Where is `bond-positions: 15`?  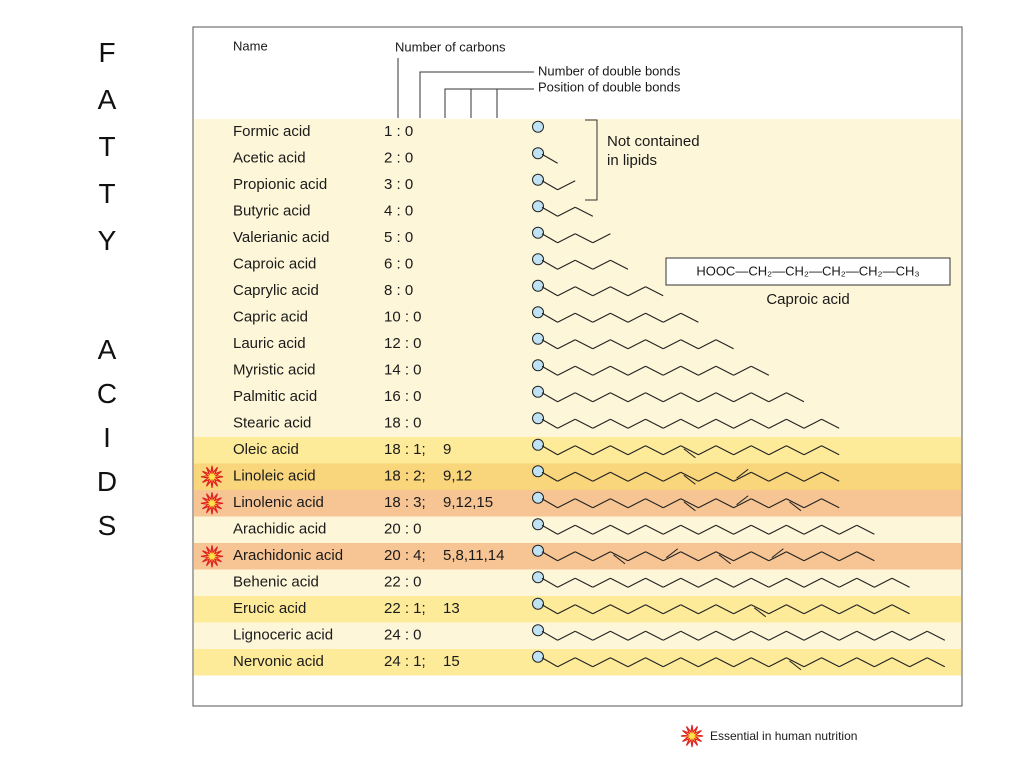
bond-positions: 15 is located at coordinates (451, 661).